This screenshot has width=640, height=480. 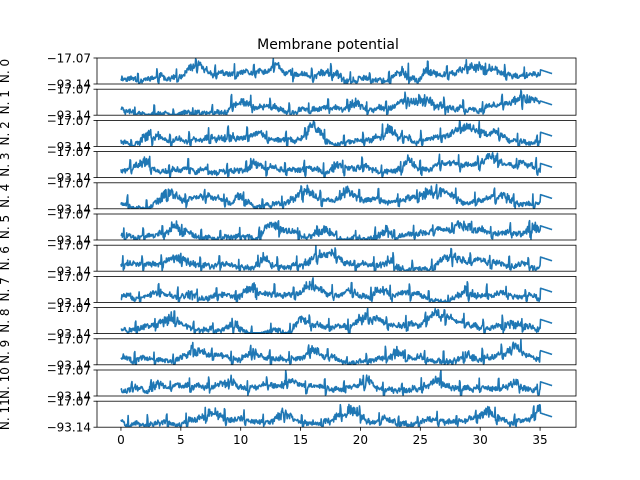 I want to click on y-tick-label-4-1: −93.14, so click(x=69, y=209).